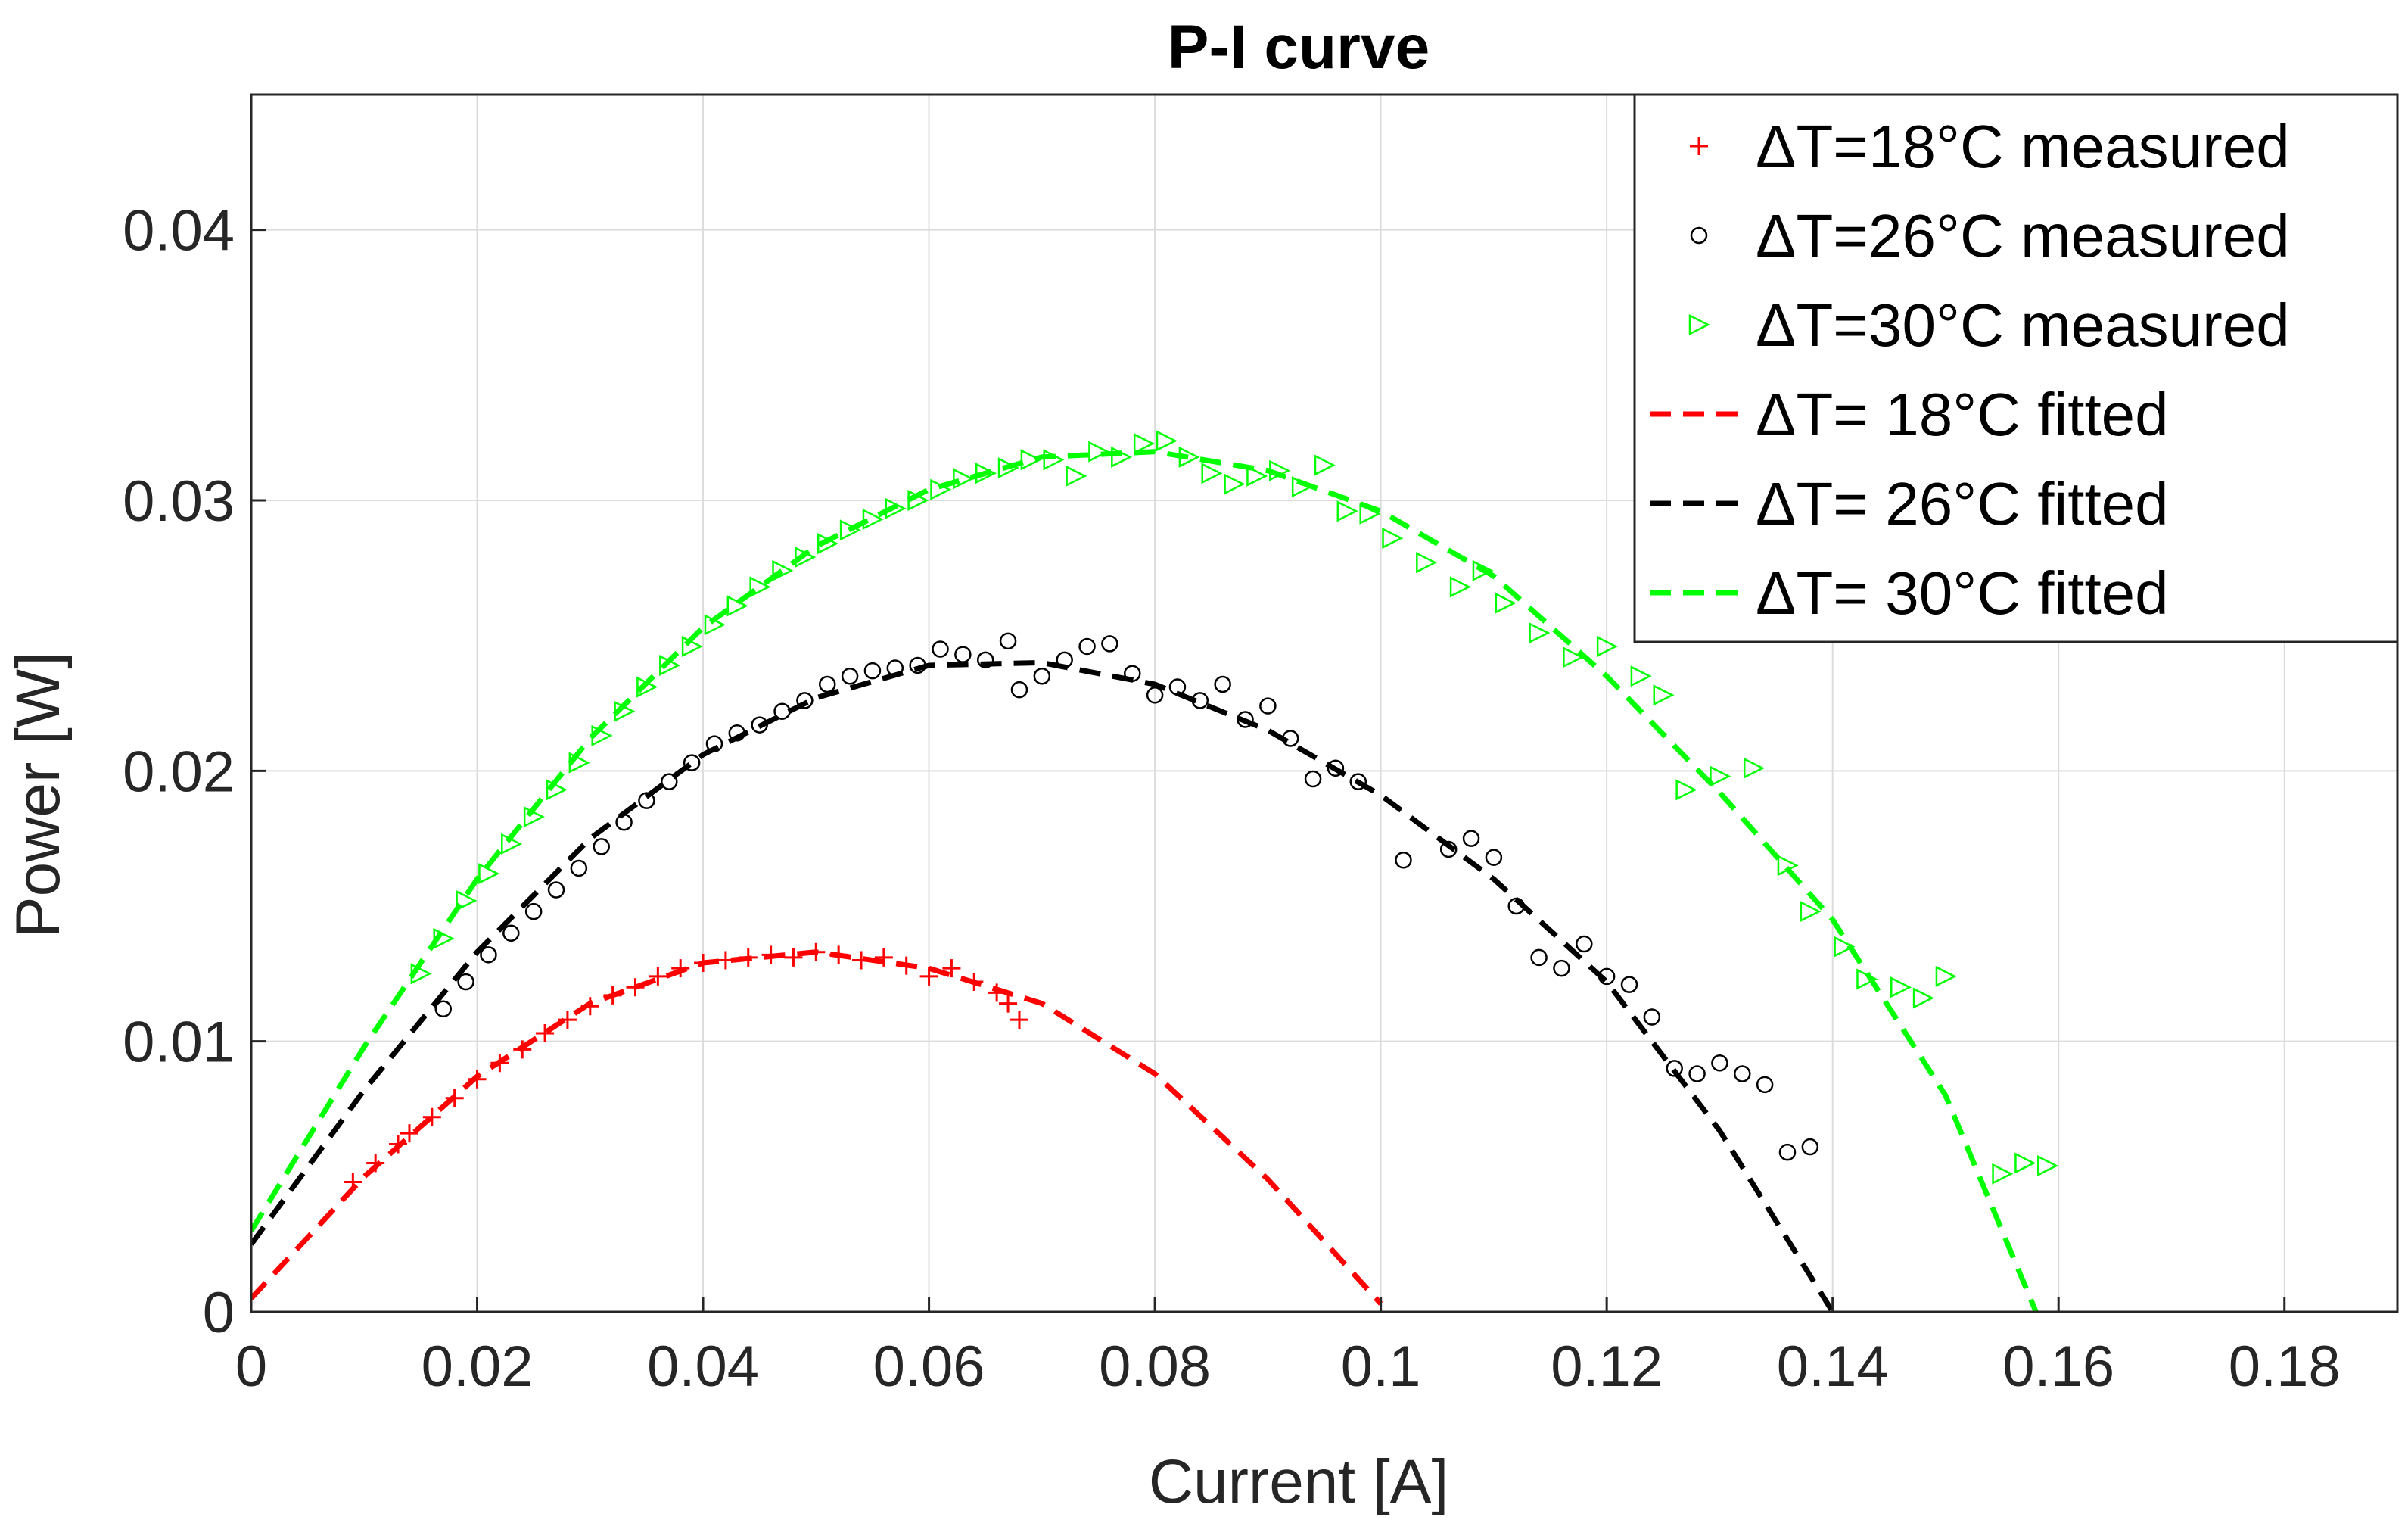 This screenshot has height=1520, width=2408. Describe the element at coordinates (2285, 1367) in the screenshot. I see `x-tick-label: 0.18` at that location.